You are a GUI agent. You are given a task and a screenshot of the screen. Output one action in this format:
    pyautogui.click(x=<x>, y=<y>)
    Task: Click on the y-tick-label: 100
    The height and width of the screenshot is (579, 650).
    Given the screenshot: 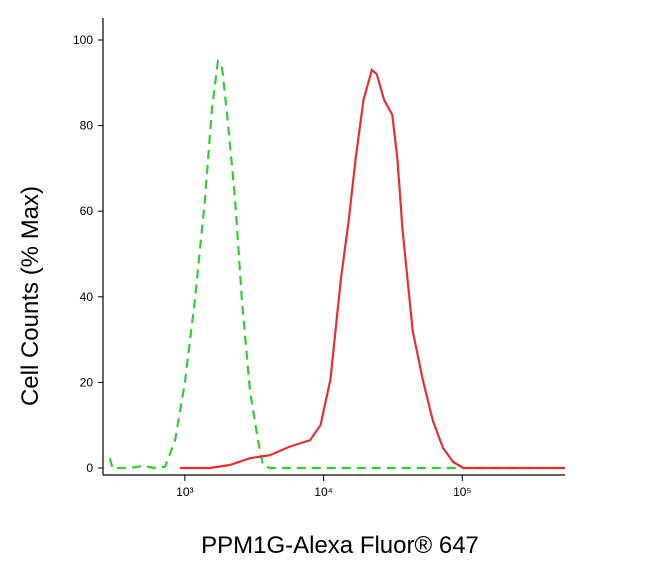 What is the action you would take?
    pyautogui.click(x=83, y=40)
    